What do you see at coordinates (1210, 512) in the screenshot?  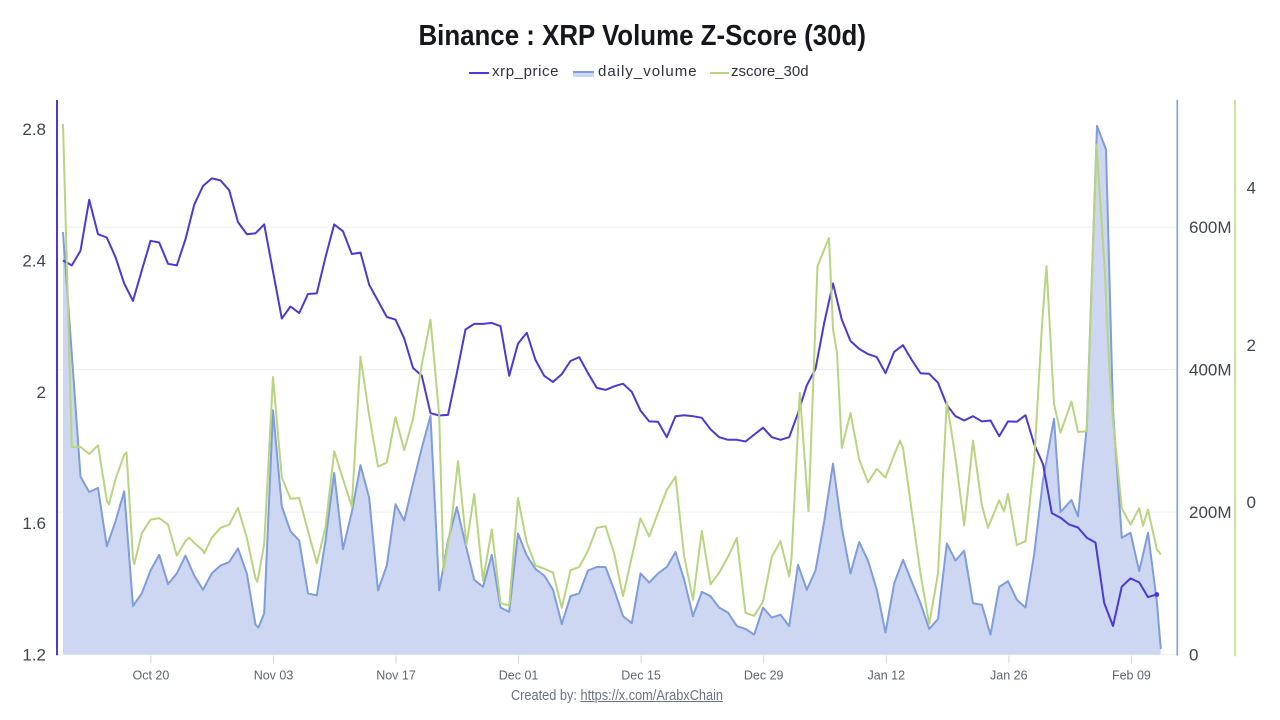 I see `svg-text: 200M` at bounding box center [1210, 512].